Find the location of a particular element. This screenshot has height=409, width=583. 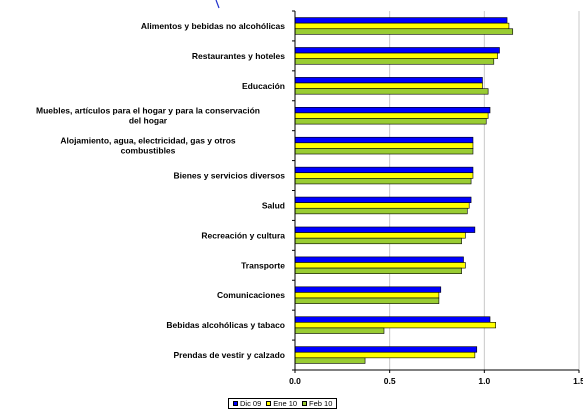

category-label: Prendas de vestir y calzado is located at coordinates (230, 355).